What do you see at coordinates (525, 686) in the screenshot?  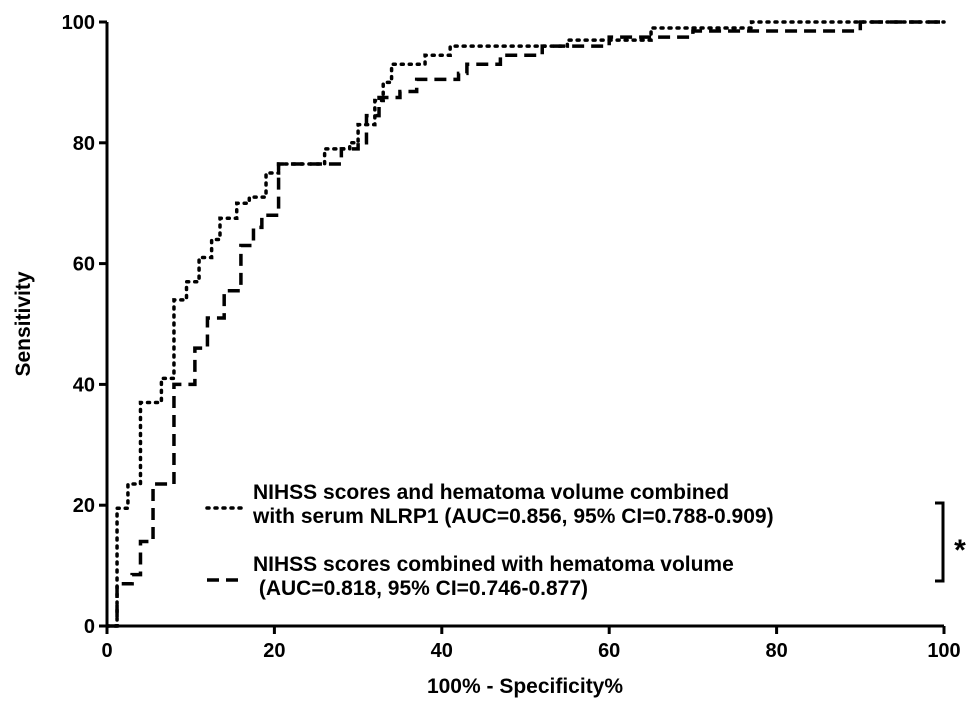 I see `x-axis-title: 100% - Specificity%` at bounding box center [525, 686].